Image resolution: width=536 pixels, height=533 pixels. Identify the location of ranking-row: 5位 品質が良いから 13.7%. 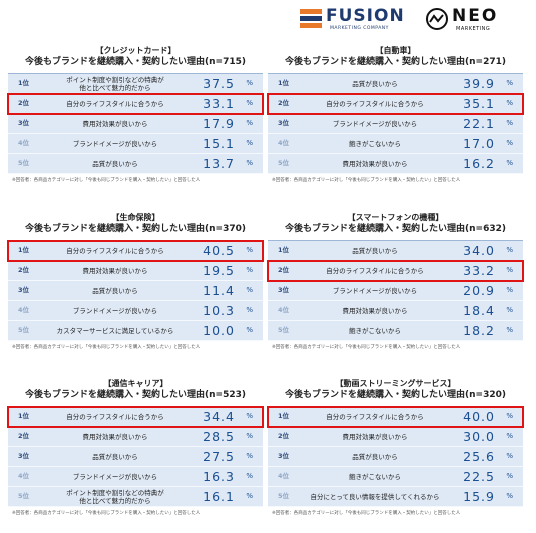
(135, 164).